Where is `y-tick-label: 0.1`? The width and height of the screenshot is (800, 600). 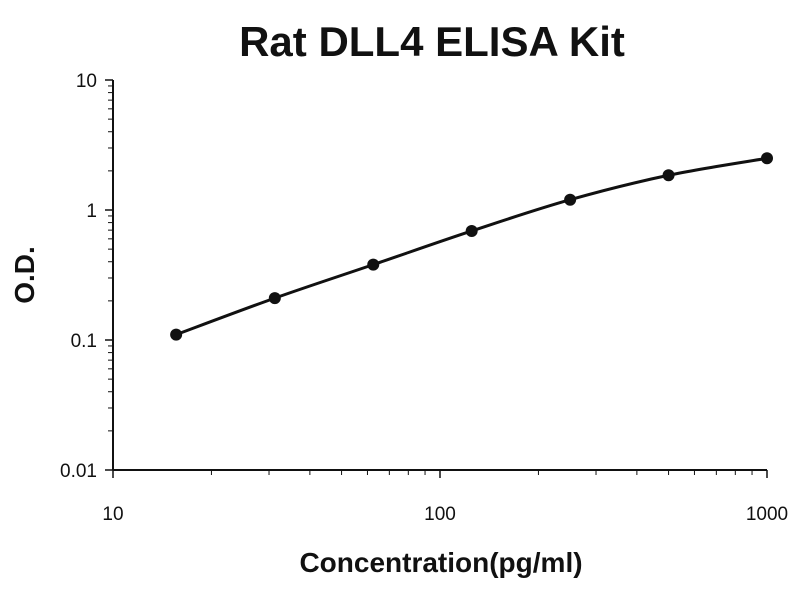
y-tick-label: 0.1 is located at coordinates (84, 341).